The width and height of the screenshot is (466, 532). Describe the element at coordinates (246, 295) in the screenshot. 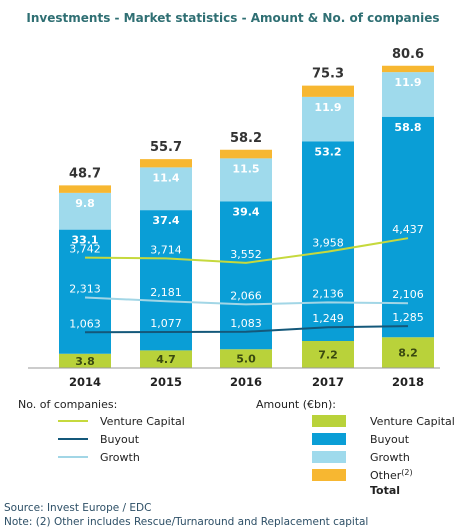

I see `count-label-growth-2016: 2,066` at that location.